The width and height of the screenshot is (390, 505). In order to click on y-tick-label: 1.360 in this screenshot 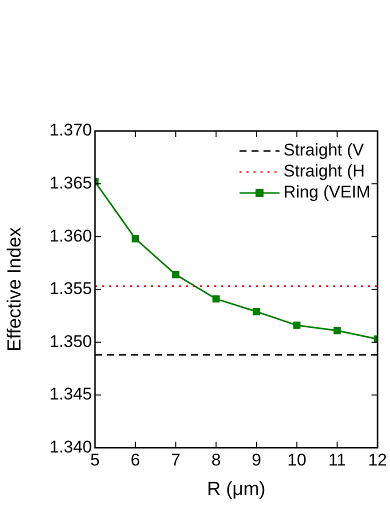, I will do `click(70, 236)`.